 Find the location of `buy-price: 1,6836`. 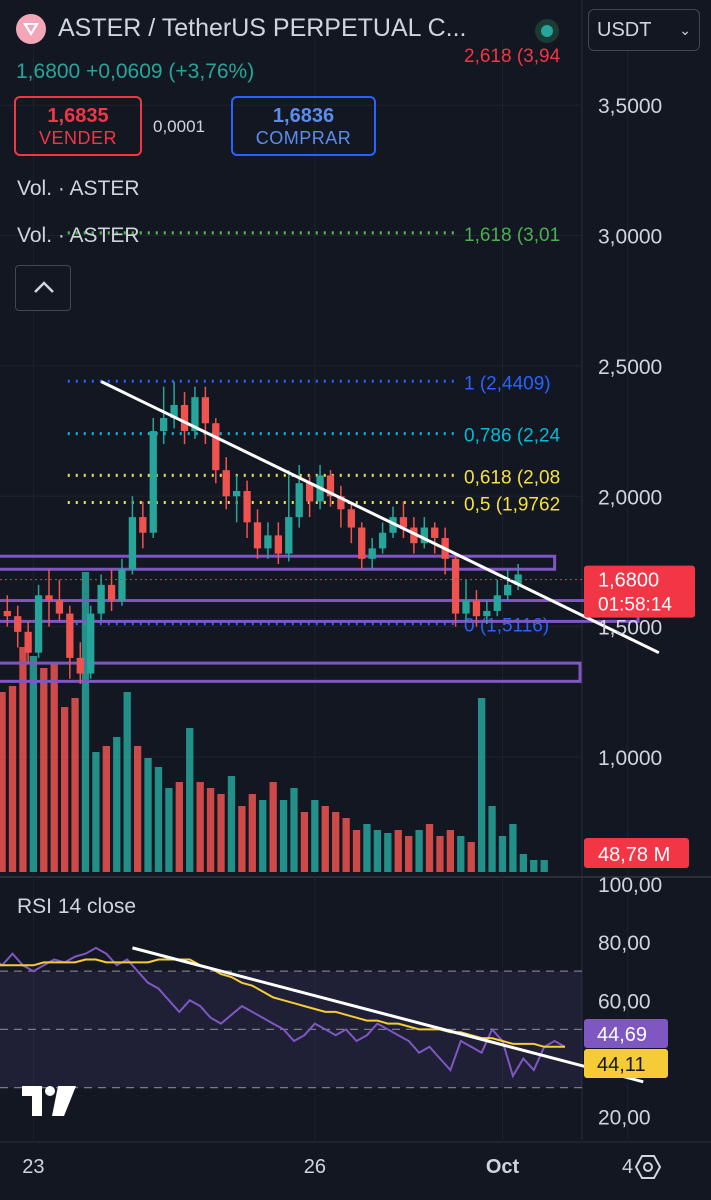

buy-price: 1,6836 is located at coordinates (303, 116).